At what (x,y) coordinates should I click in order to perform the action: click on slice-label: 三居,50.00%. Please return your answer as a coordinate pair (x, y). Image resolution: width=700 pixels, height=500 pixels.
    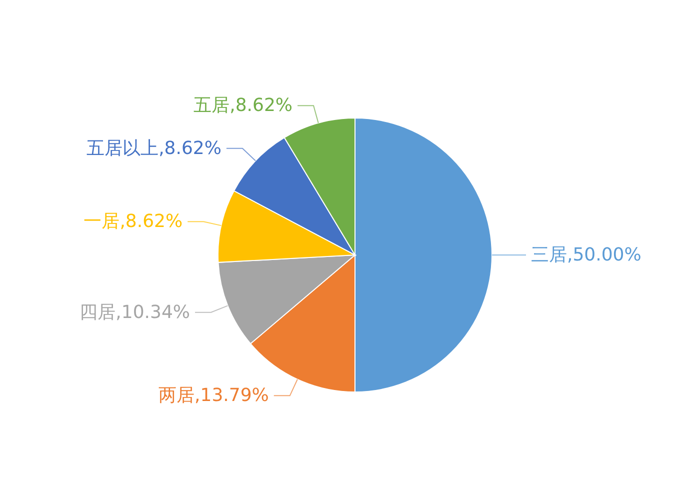
    Looking at the image, I should click on (586, 255).